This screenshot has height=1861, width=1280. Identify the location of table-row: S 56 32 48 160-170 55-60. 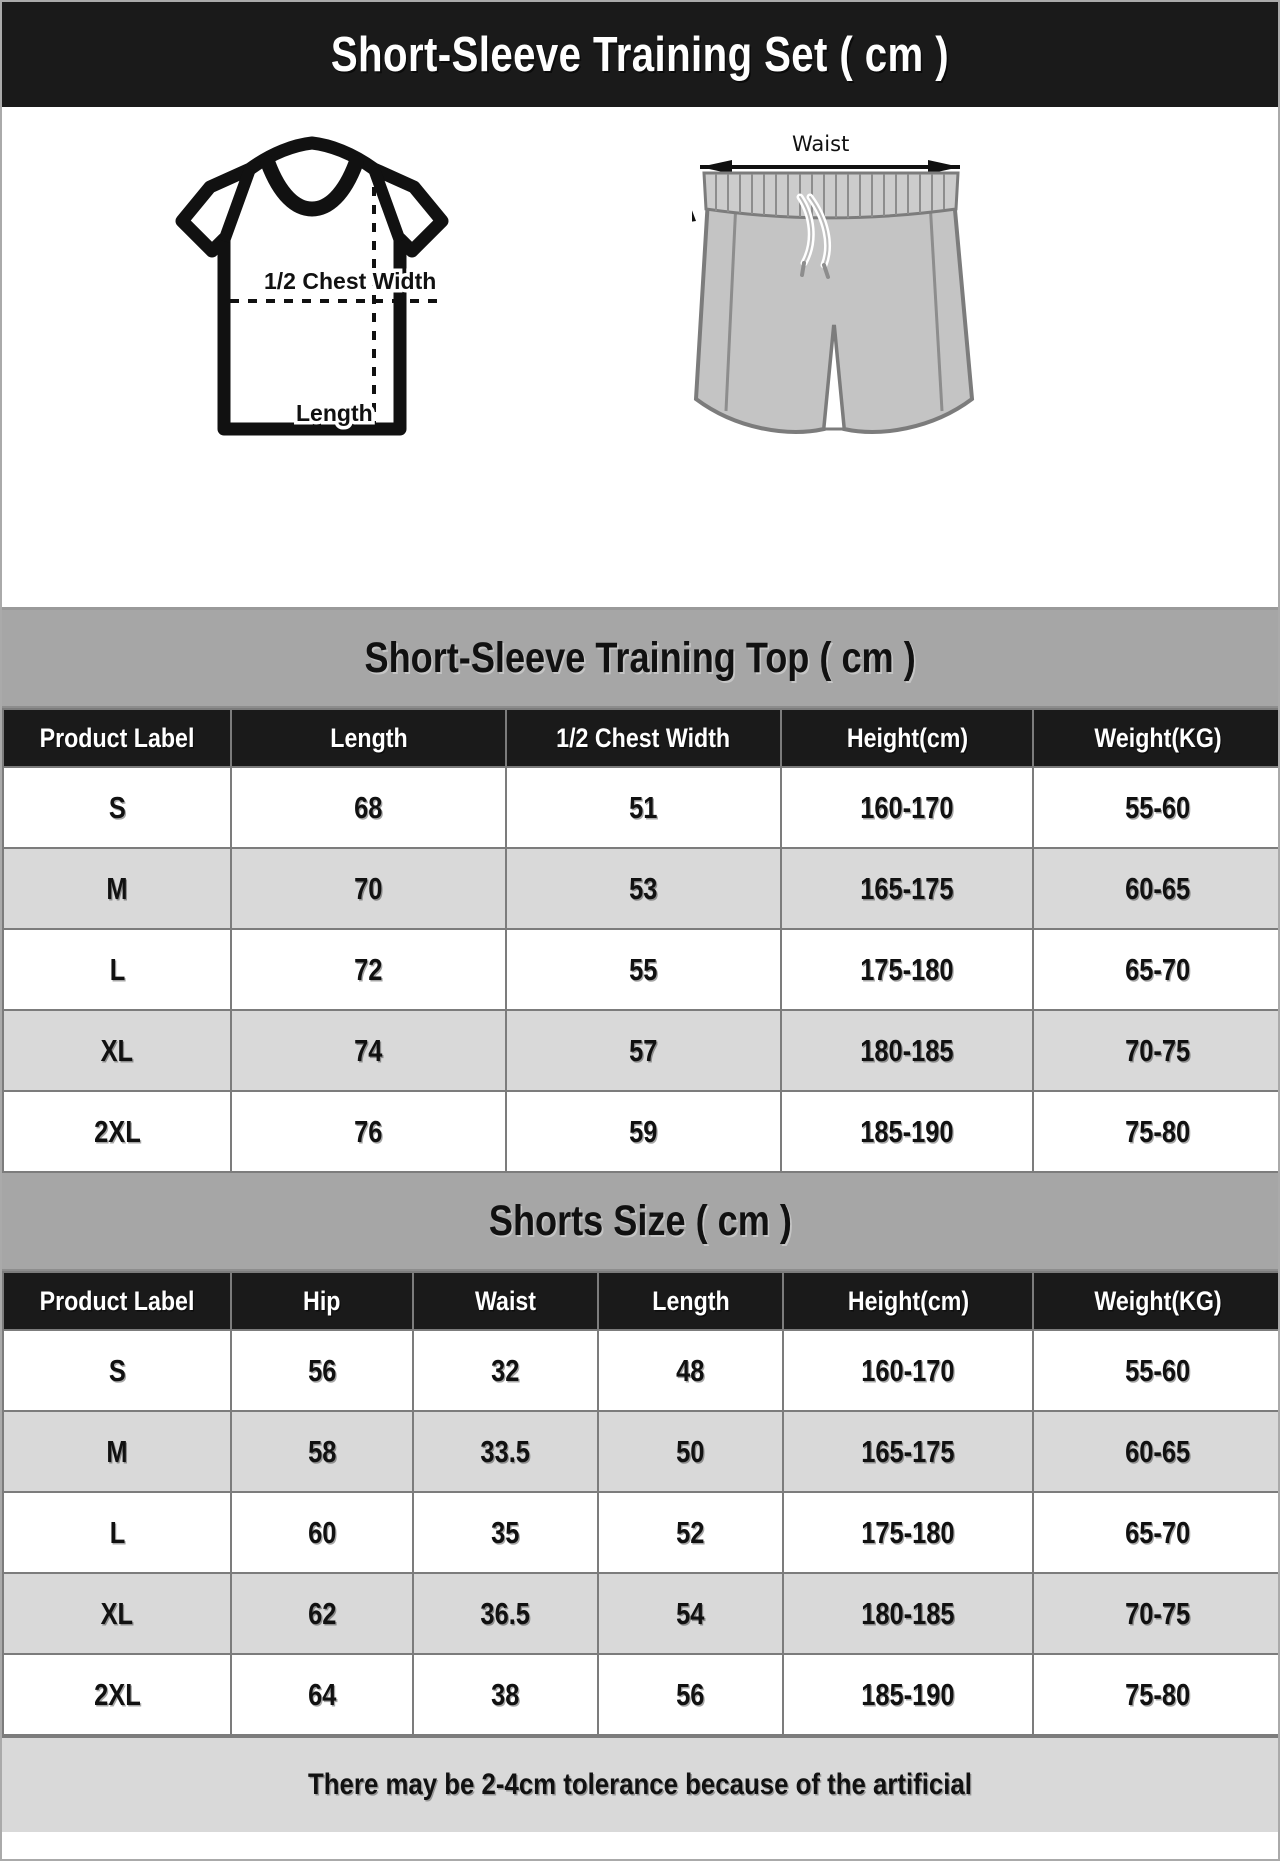
(640, 1370).